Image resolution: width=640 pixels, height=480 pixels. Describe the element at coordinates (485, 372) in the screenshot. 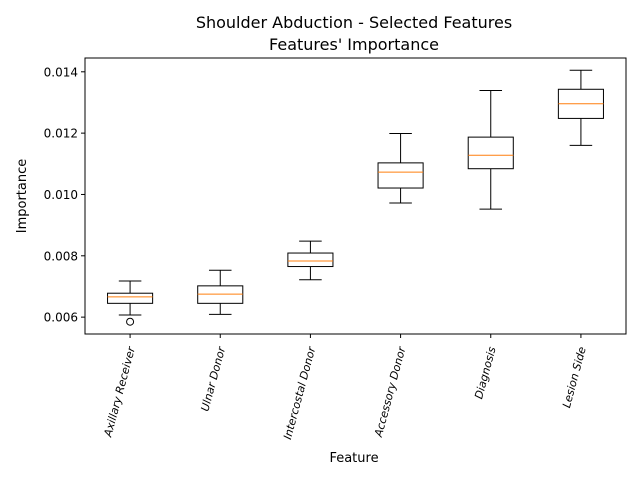

I see `x-tick-label: Diagnosis` at that location.